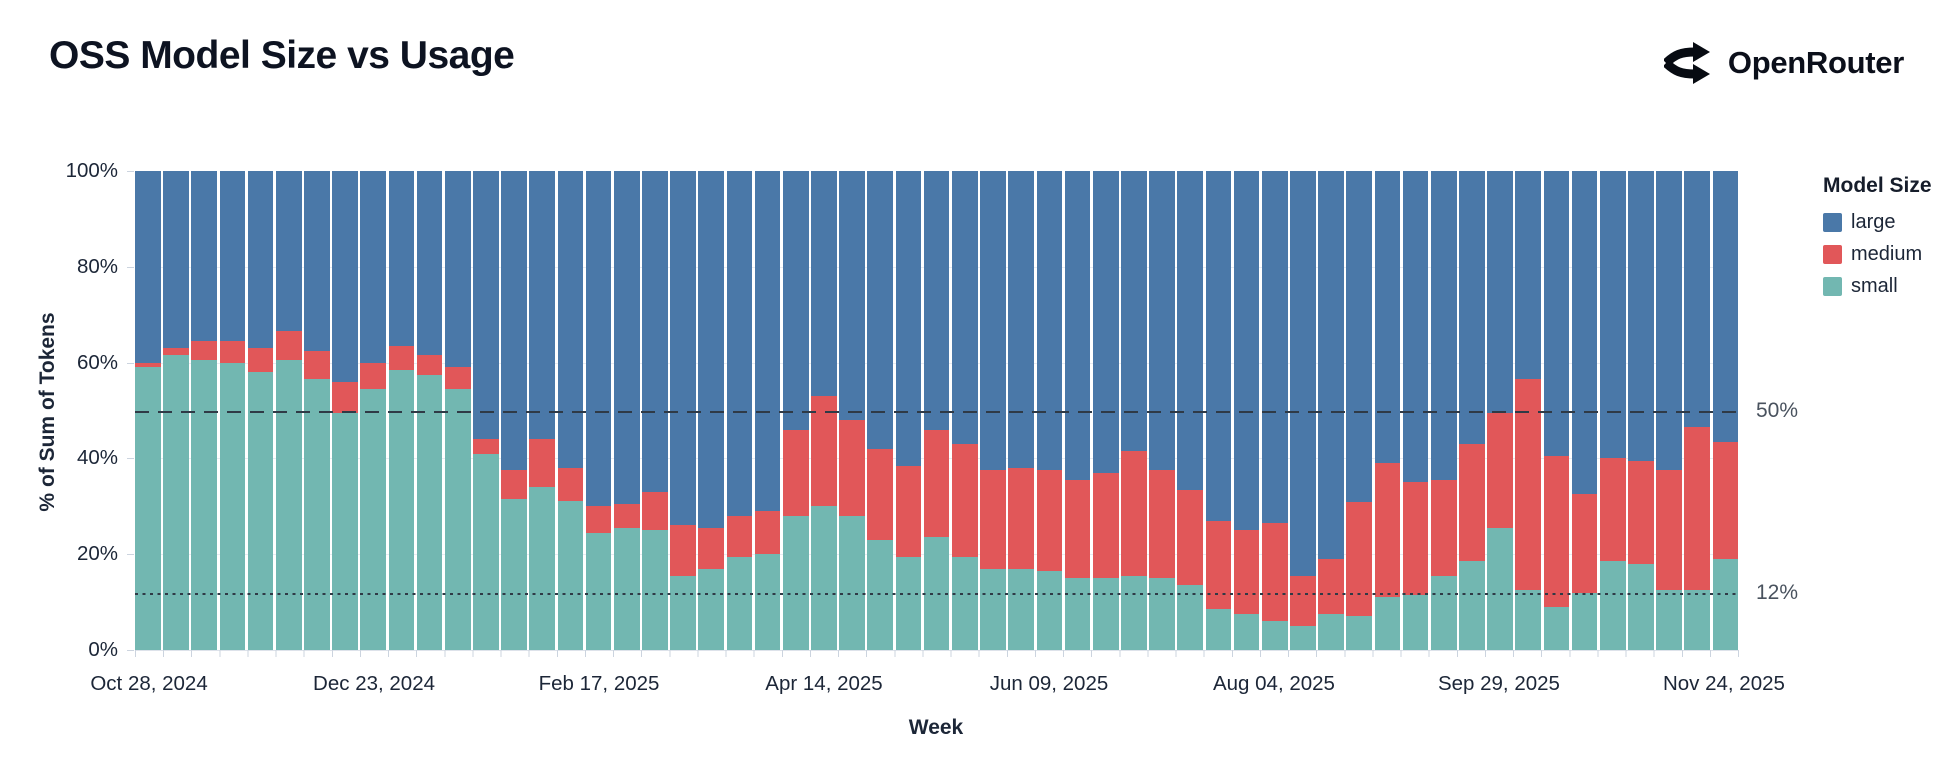 The width and height of the screenshot is (1956, 760). What do you see at coordinates (1877, 286) in the screenshot?
I see `legend-item-small: small` at bounding box center [1877, 286].